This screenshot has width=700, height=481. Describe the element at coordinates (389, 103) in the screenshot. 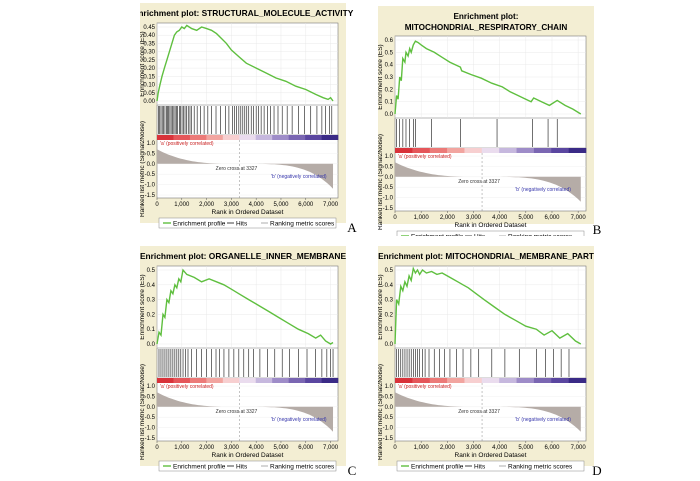

I see `es-tick-label: 0.1` at that location.